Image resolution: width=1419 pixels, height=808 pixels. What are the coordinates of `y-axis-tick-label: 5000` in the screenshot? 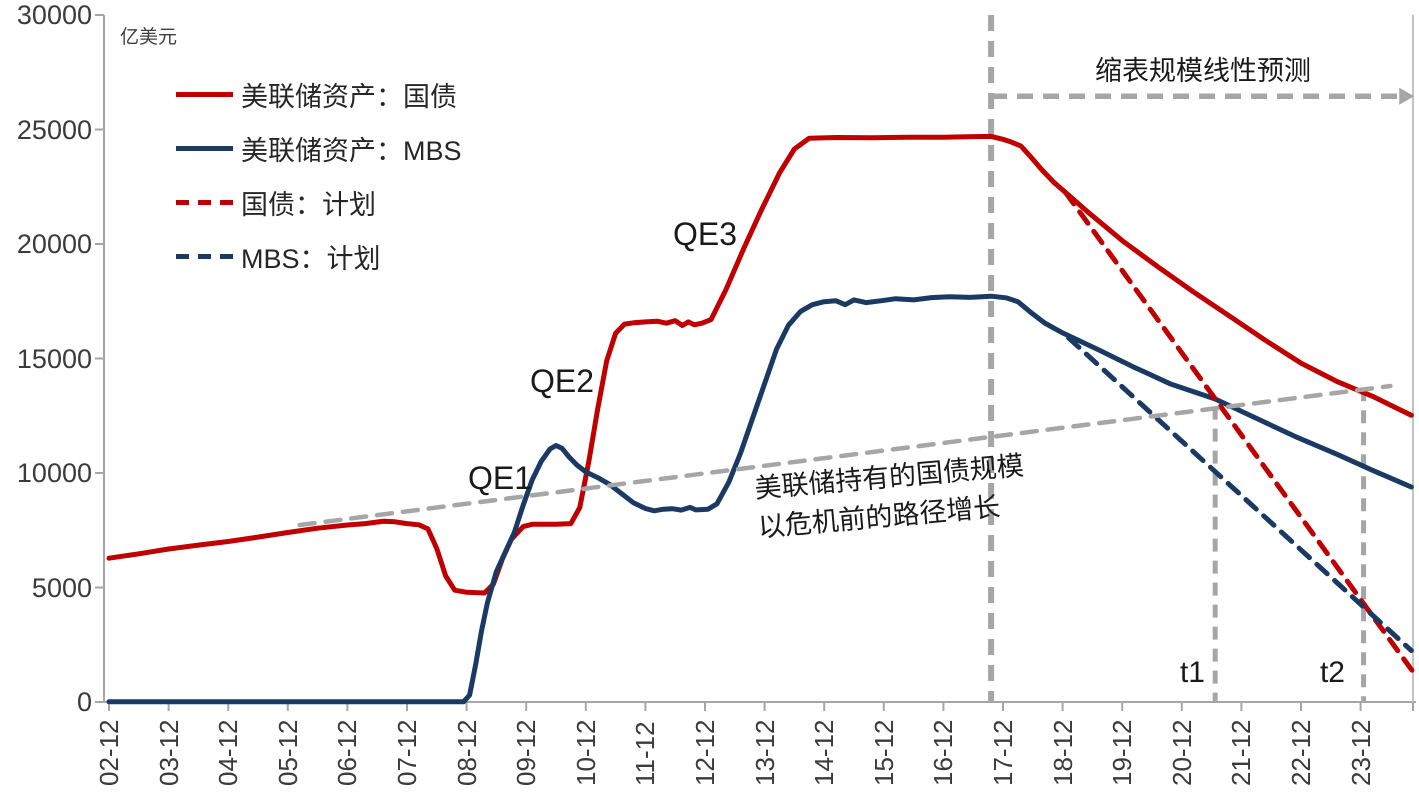 It's located at (61, 587).